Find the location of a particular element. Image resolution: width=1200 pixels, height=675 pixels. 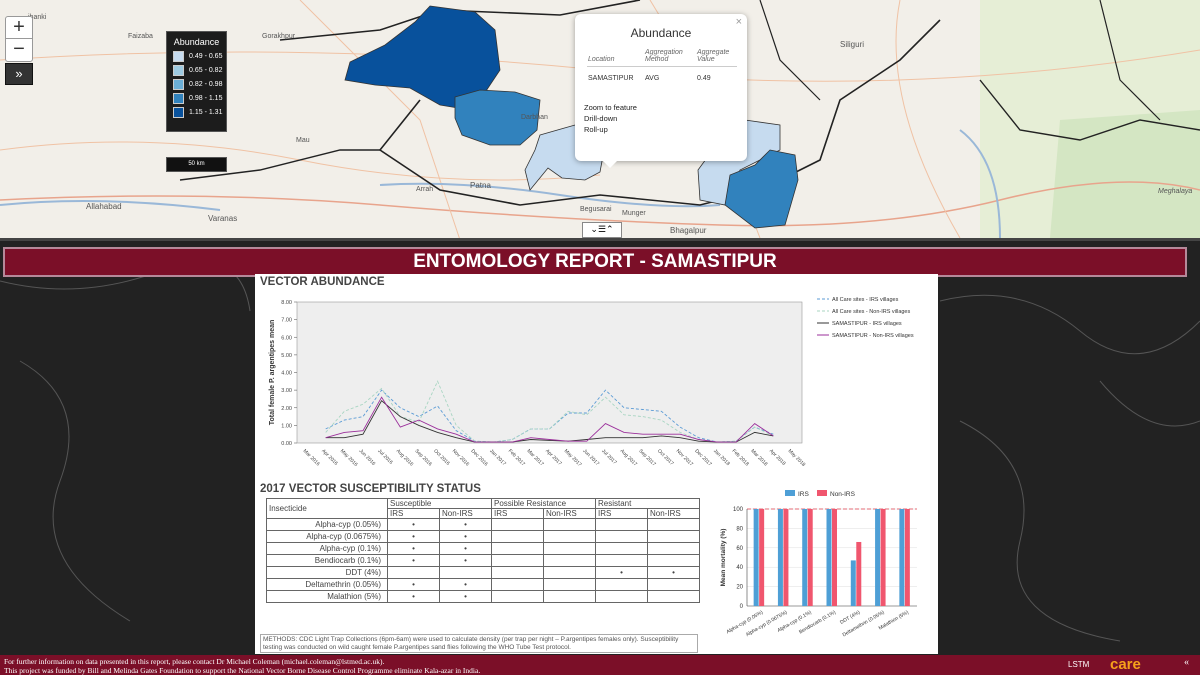

map-label: Allahabad is located at coordinates (104, 206).